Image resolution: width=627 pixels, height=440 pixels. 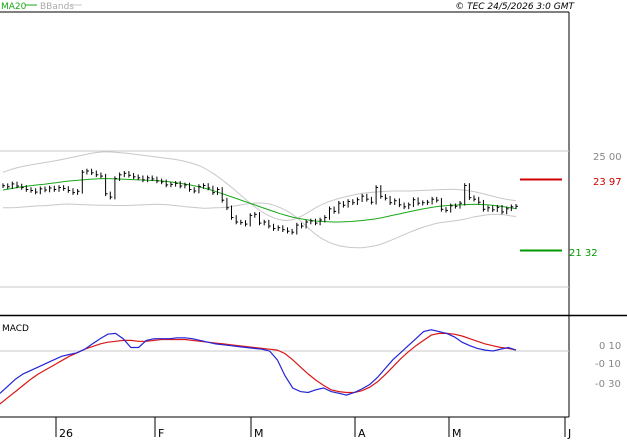 What do you see at coordinates (569, 433) in the screenshot?
I see `x-axis-tick-label: J` at bounding box center [569, 433].